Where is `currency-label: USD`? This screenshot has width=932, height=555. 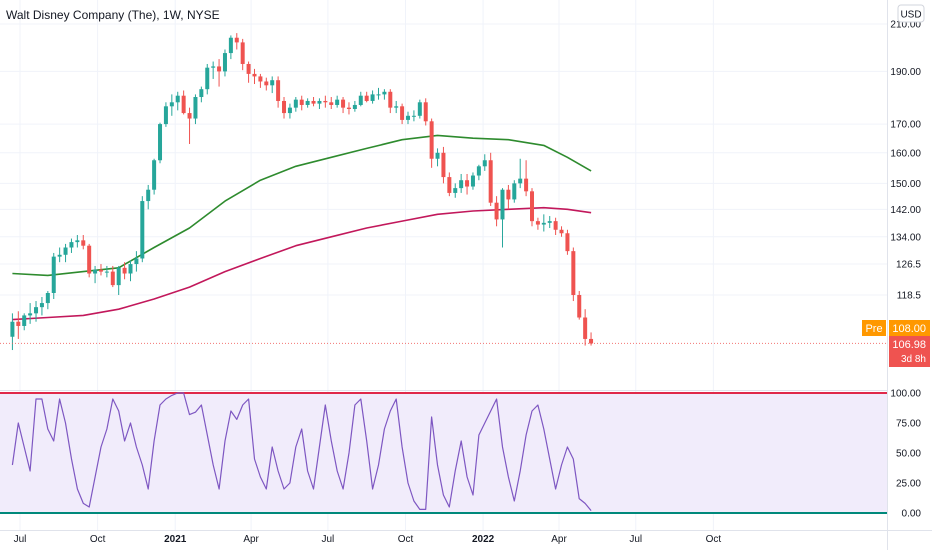 currency-label: USD is located at coordinates (910, 15).